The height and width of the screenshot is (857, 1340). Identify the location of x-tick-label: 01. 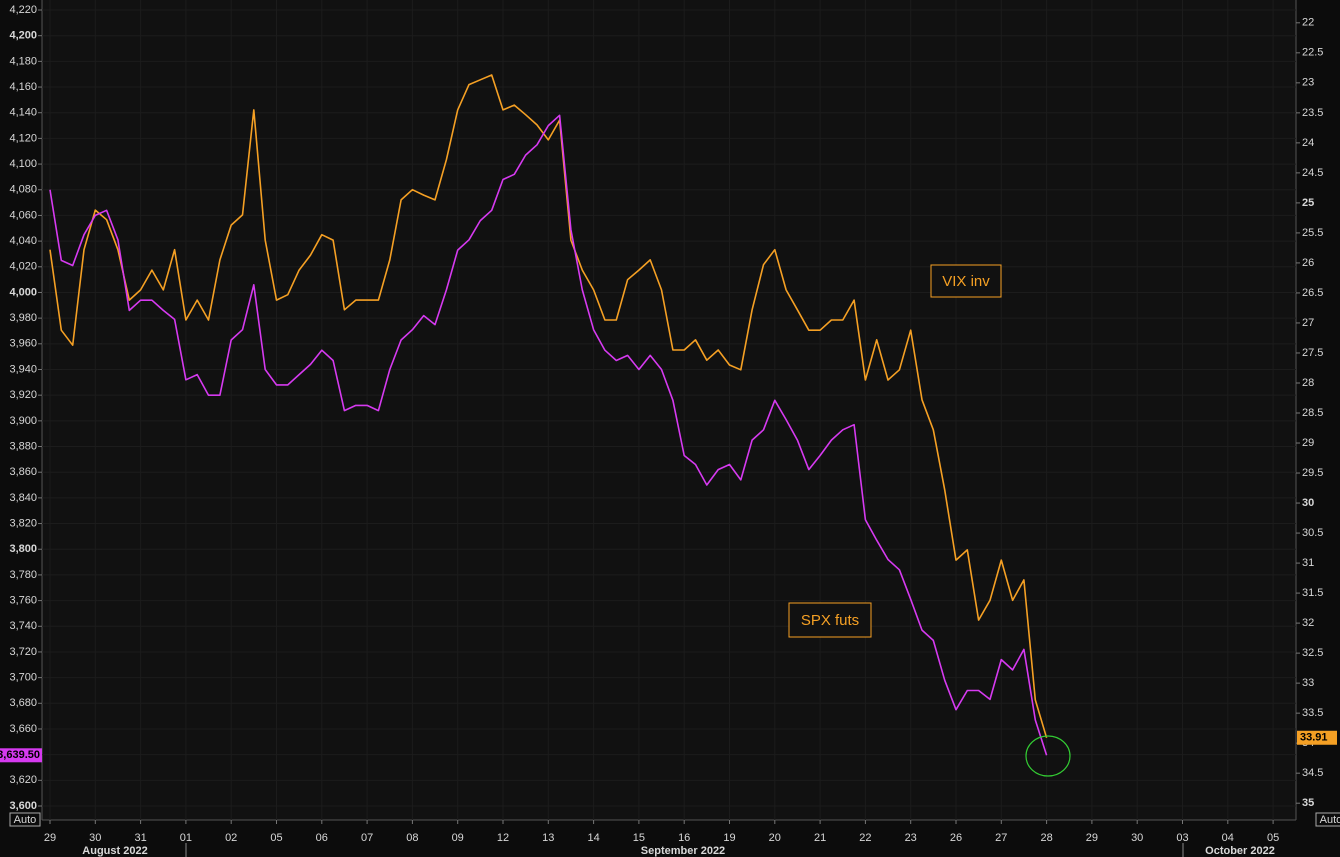
(186, 838).